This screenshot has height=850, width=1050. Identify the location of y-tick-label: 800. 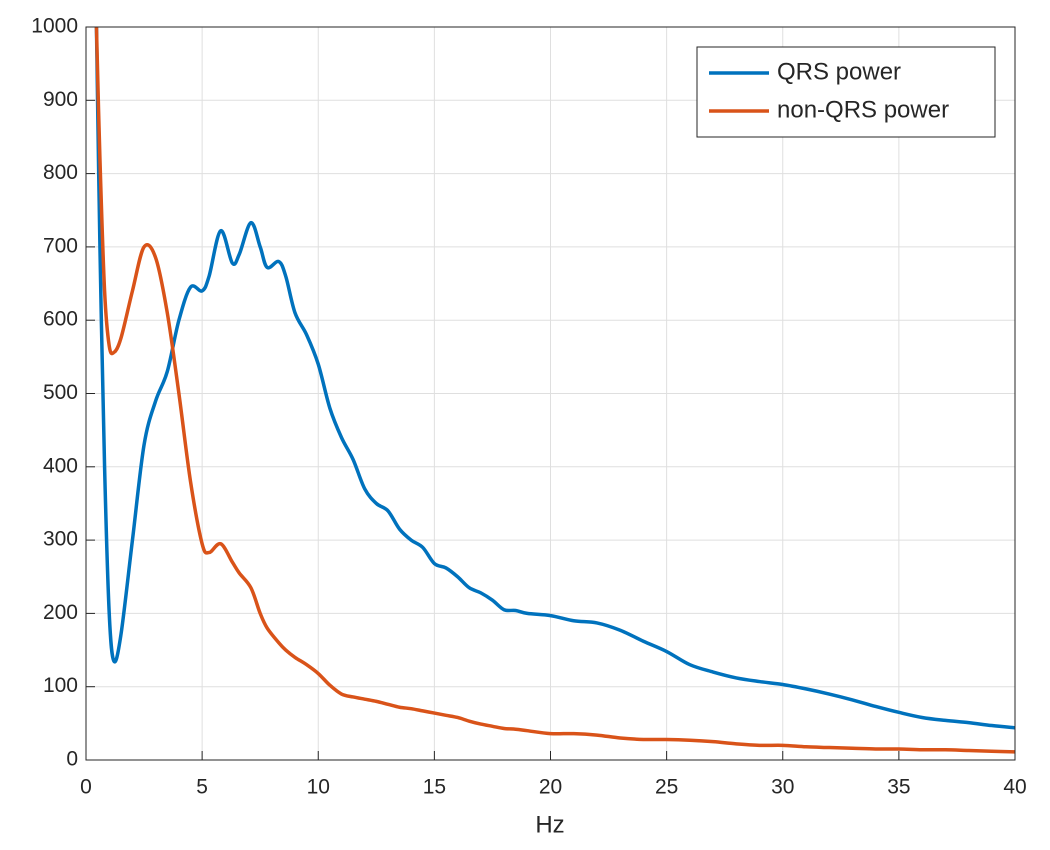
(60, 172).